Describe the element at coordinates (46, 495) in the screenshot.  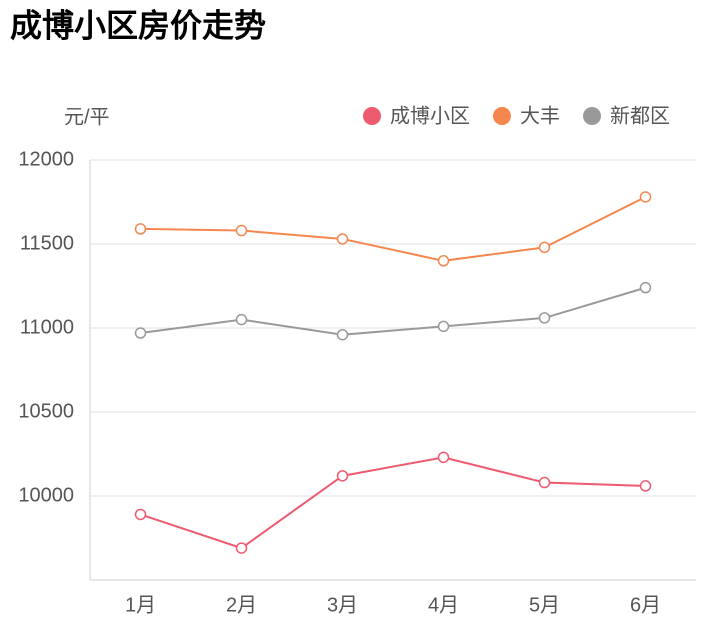
I see `y-tick-label: 10000` at that location.